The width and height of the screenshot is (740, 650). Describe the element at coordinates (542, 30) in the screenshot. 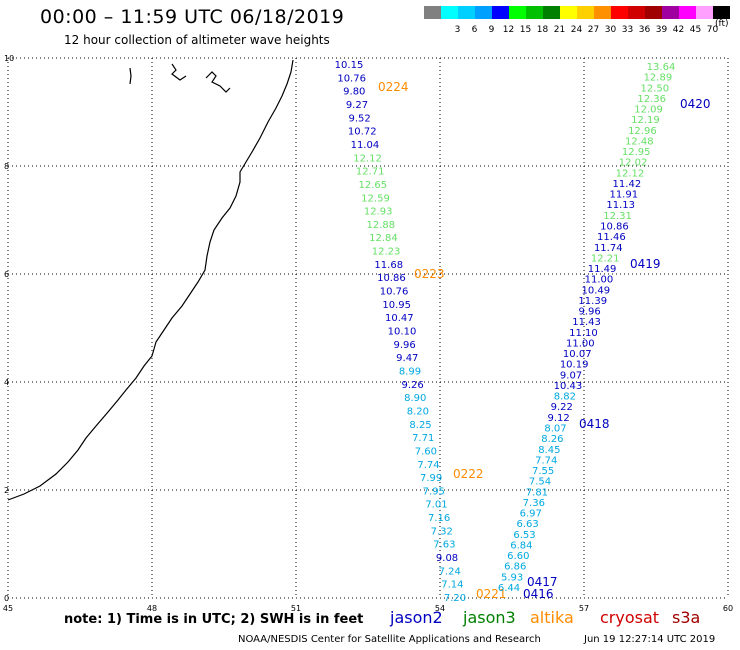

I see `scale-label: 18` at that location.